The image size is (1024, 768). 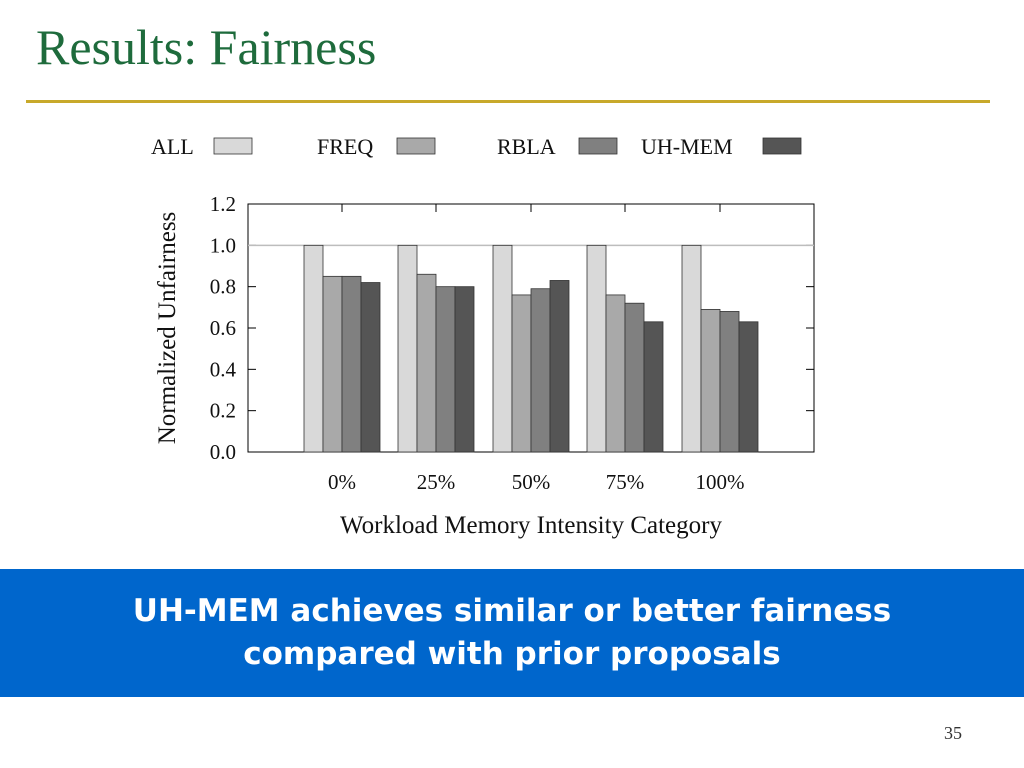 I want to click on x-tick-label: 75%, so click(x=625, y=482).